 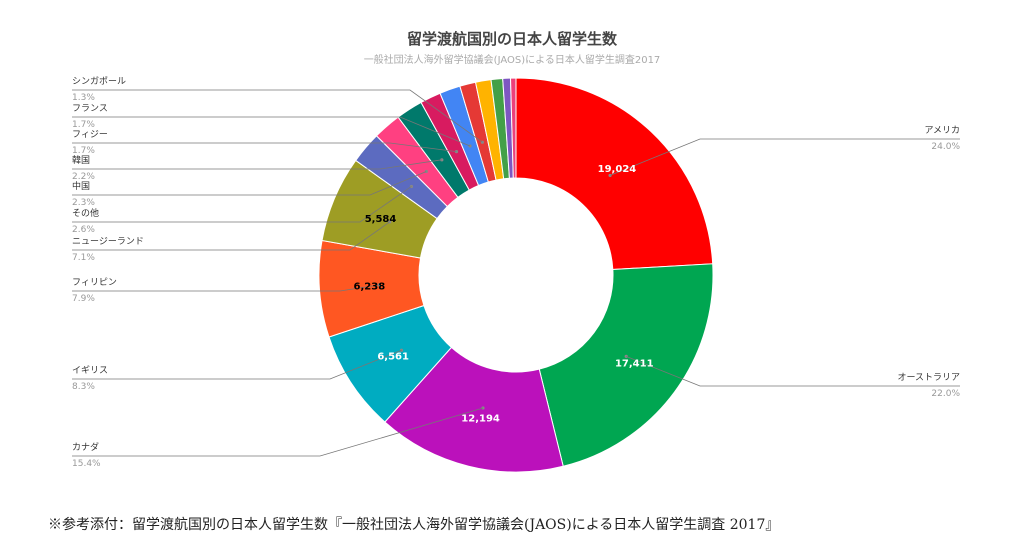 What do you see at coordinates (83, 299) in the screenshot?
I see `slice-percent-フィリピン: 7.9%` at bounding box center [83, 299].